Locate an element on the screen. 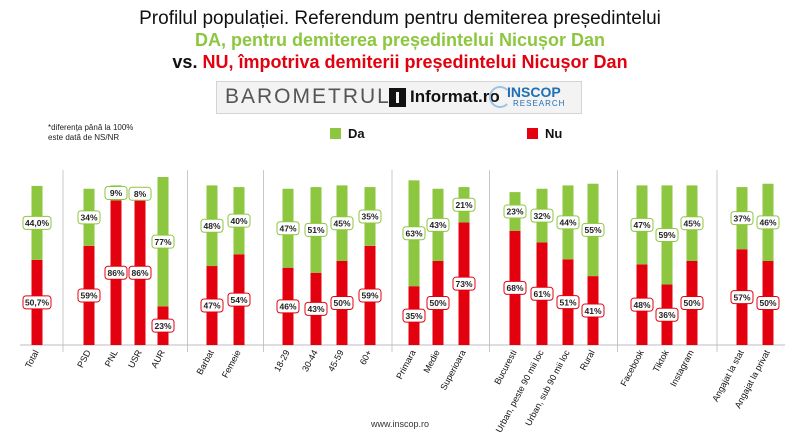 Image resolution: width=800 pixels, height=435 pixels. legend-nu: Nu is located at coordinates (544, 133).